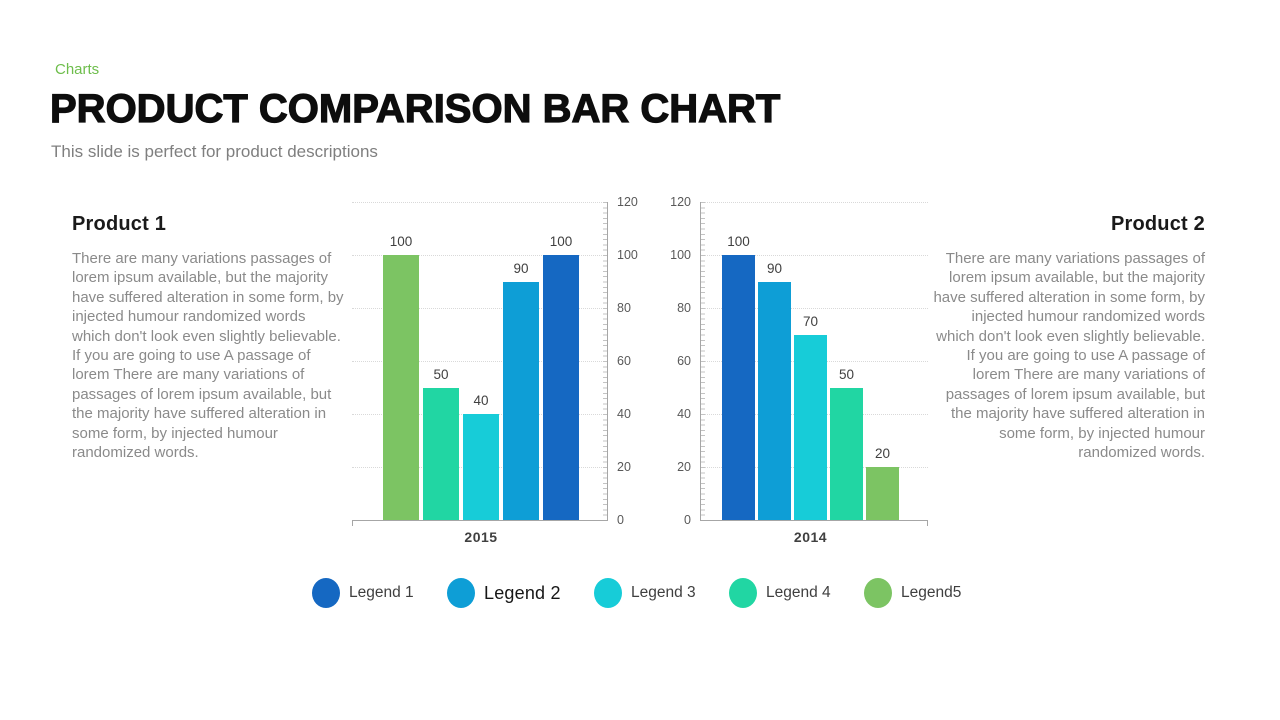 This screenshot has width=1280, height=720. What do you see at coordinates (931, 592) in the screenshot?
I see `legend-label: Legend5` at bounding box center [931, 592].